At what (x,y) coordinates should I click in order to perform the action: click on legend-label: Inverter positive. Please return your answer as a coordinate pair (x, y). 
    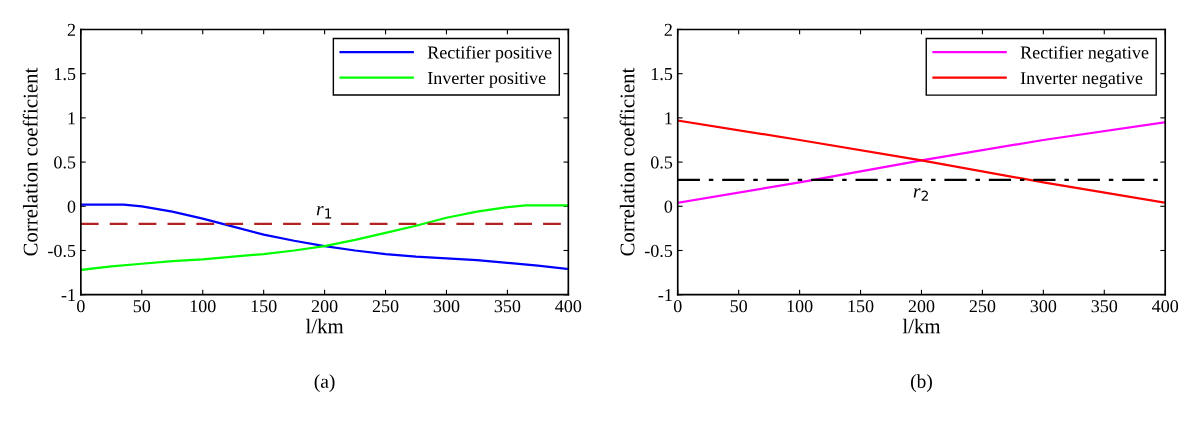
    Looking at the image, I should click on (486, 79).